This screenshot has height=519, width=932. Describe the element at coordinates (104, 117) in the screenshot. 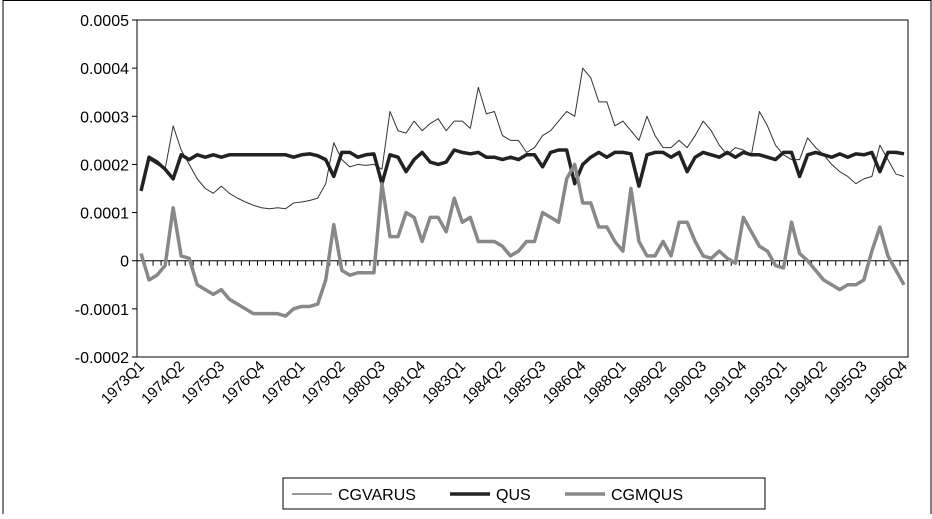

I see `y-tick-label: 0.0003` at that location.